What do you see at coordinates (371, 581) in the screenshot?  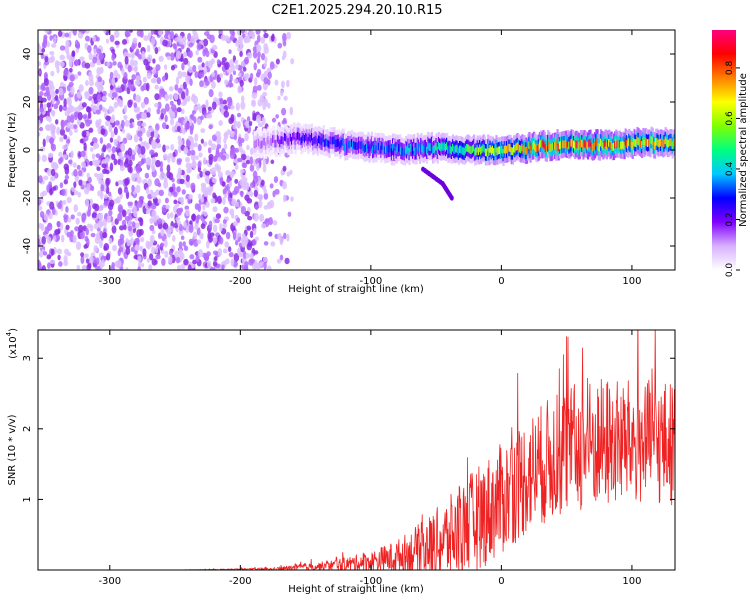 I see `x-tick-label: -100` at bounding box center [371, 581].